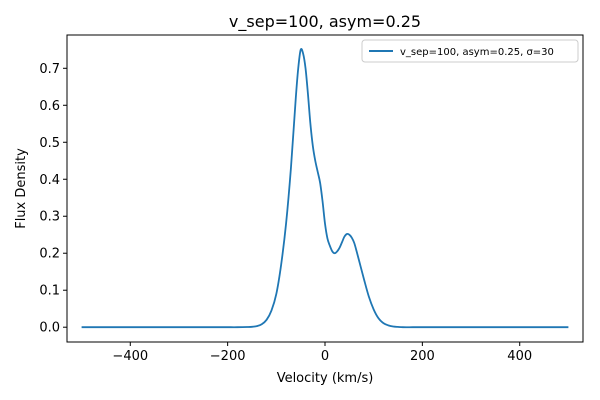 The width and height of the screenshot is (600, 400). I want to click on y-tick-label: 0.3, so click(49, 217).